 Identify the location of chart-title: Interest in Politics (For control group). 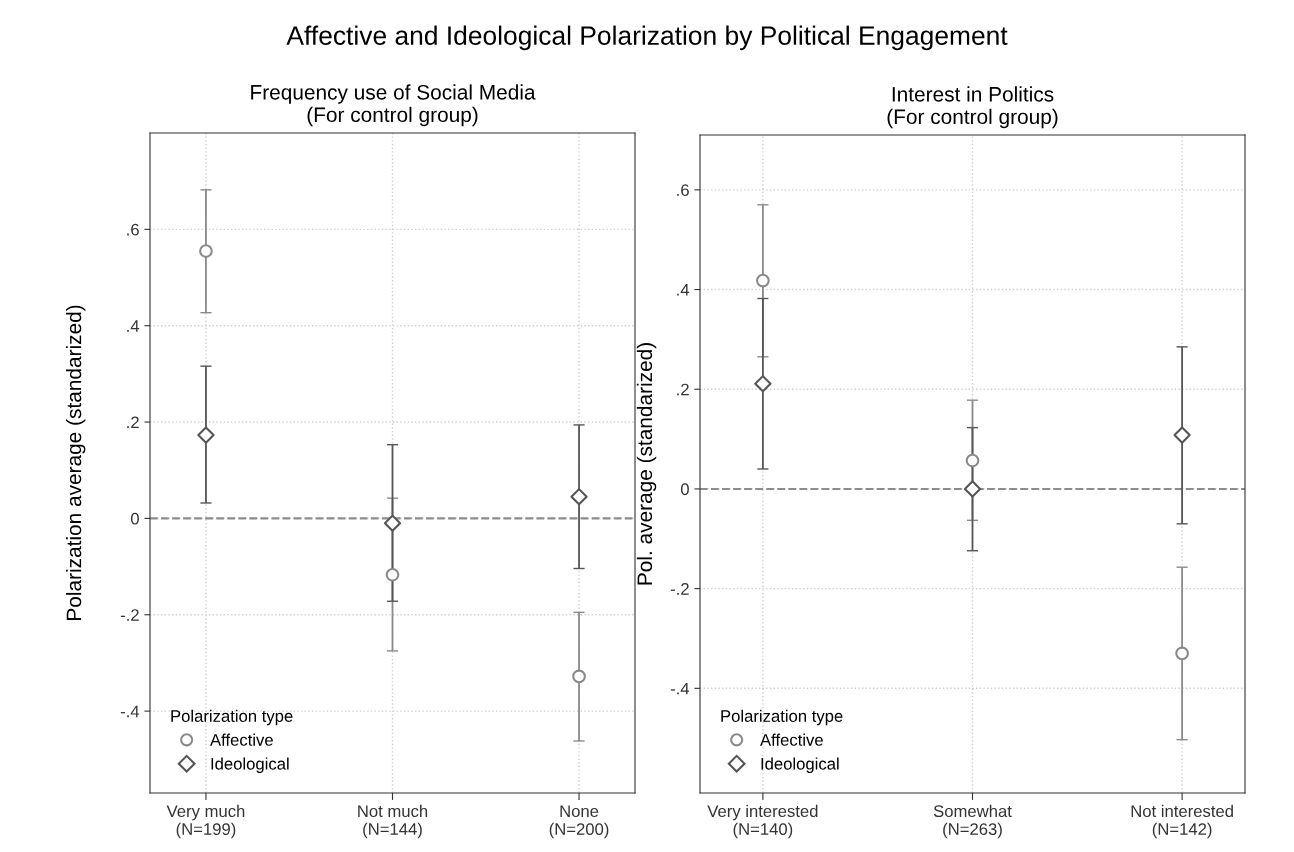
(972, 107).